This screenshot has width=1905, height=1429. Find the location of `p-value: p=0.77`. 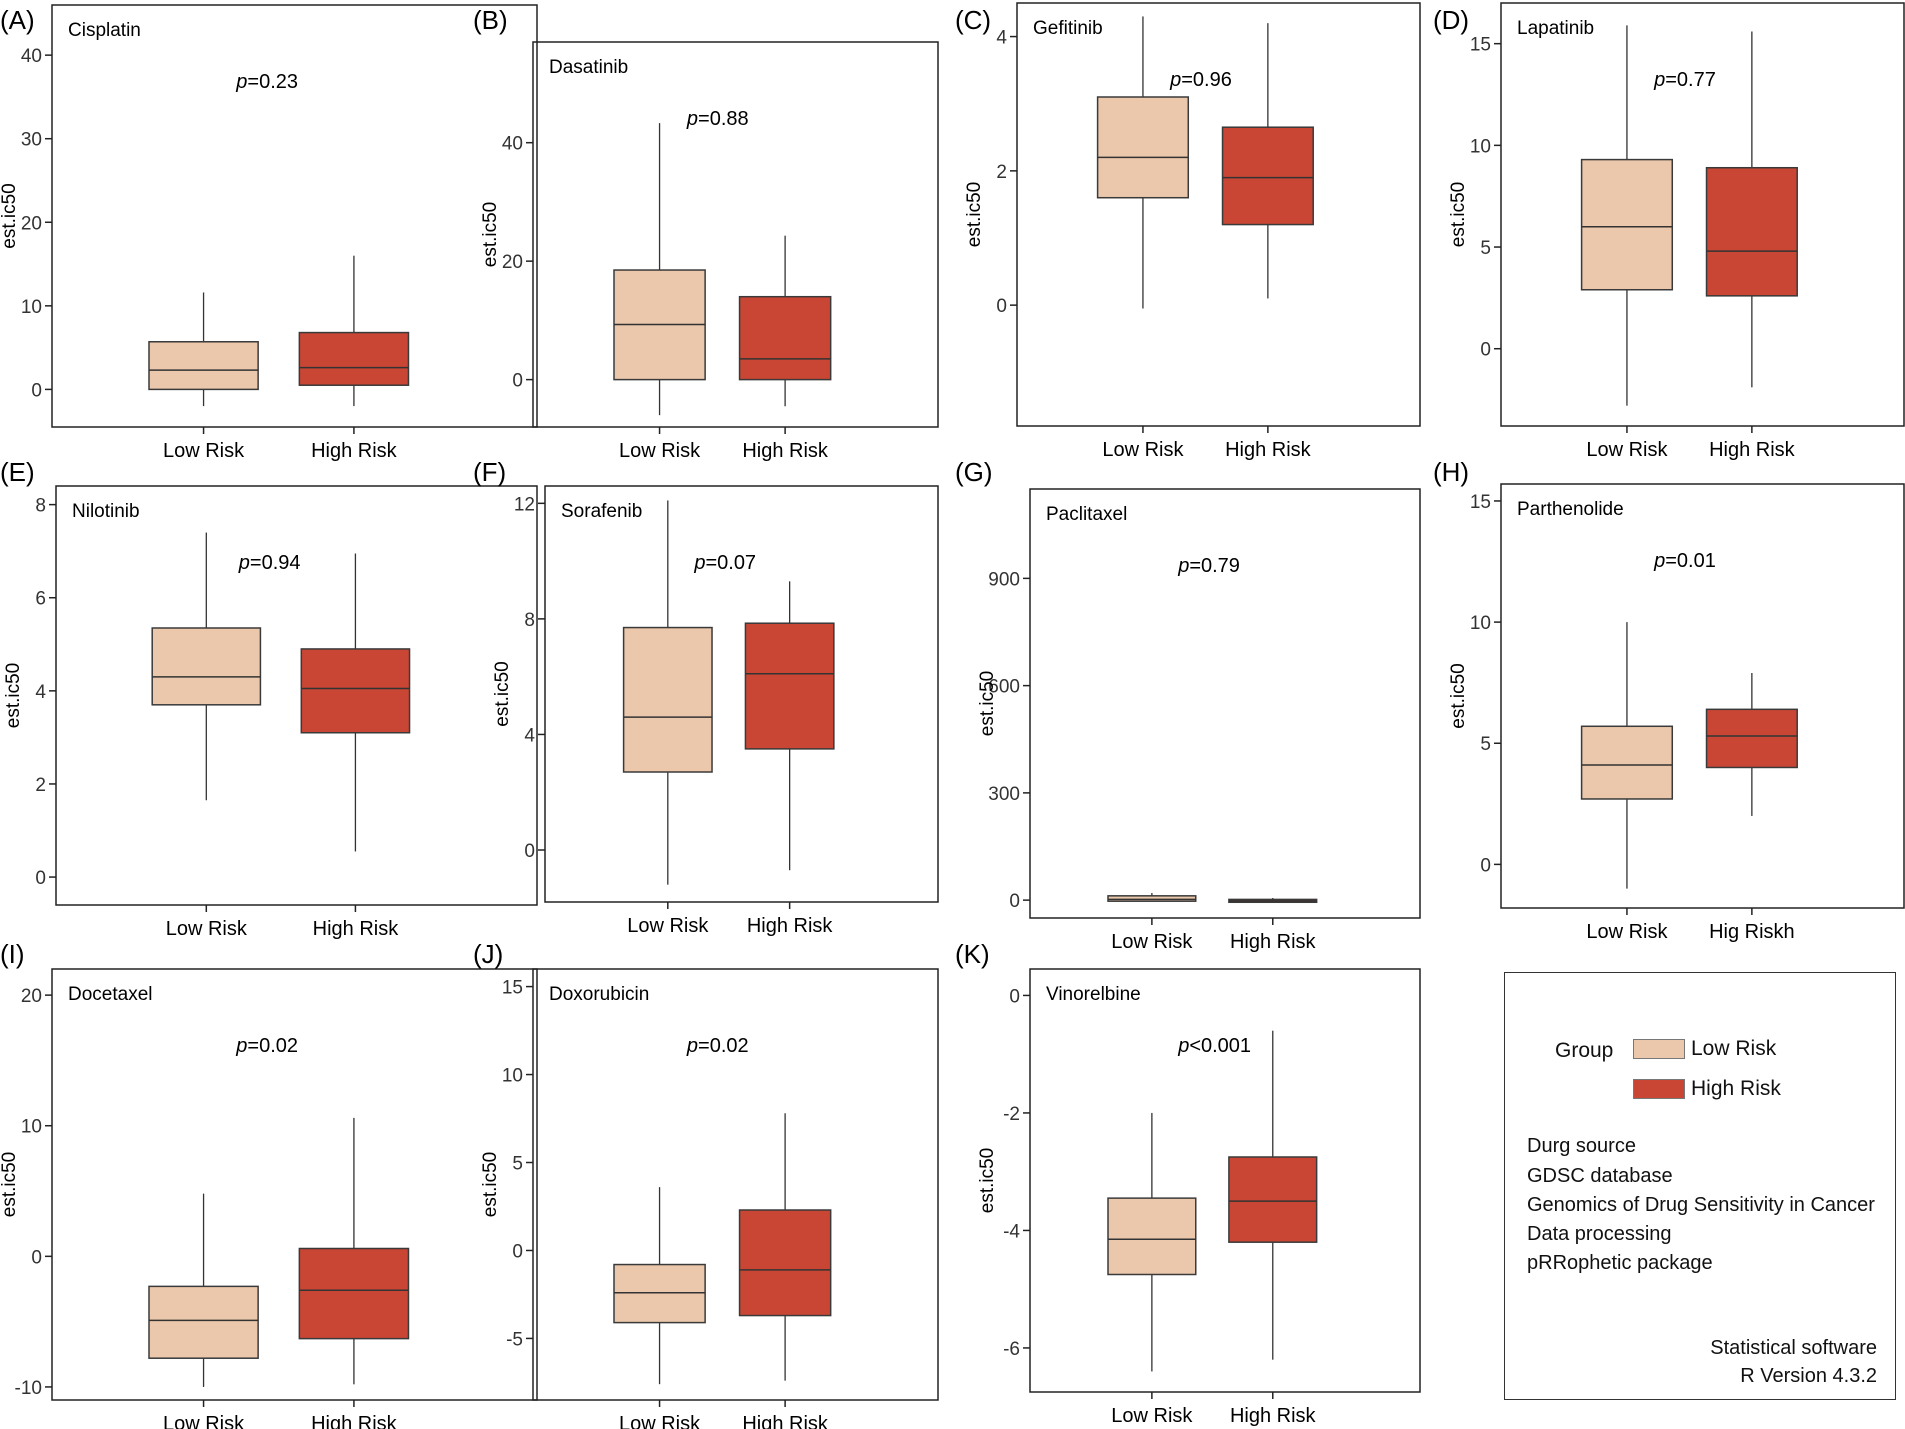

p-value: p=0.77 is located at coordinates (1684, 80).